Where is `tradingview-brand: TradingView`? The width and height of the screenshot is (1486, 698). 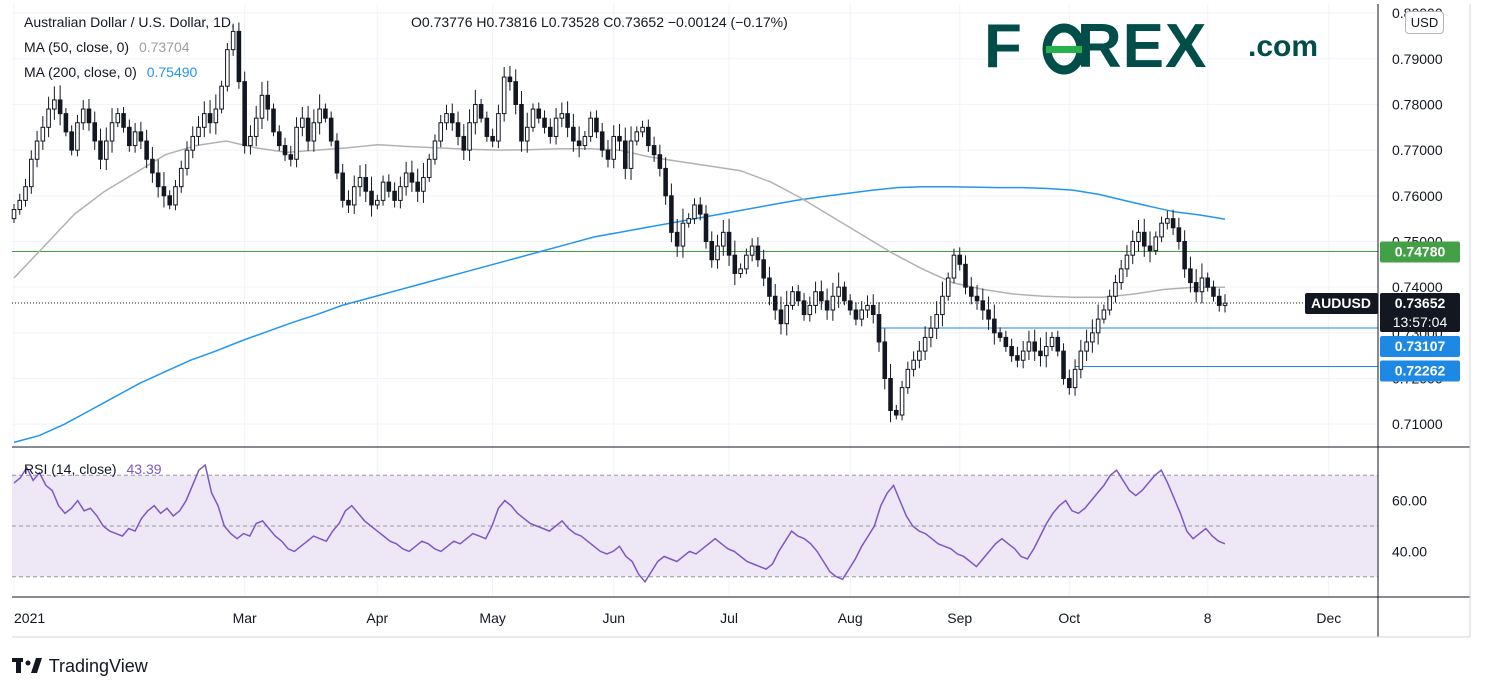
tradingview-brand: TradingView is located at coordinates (80, 666).